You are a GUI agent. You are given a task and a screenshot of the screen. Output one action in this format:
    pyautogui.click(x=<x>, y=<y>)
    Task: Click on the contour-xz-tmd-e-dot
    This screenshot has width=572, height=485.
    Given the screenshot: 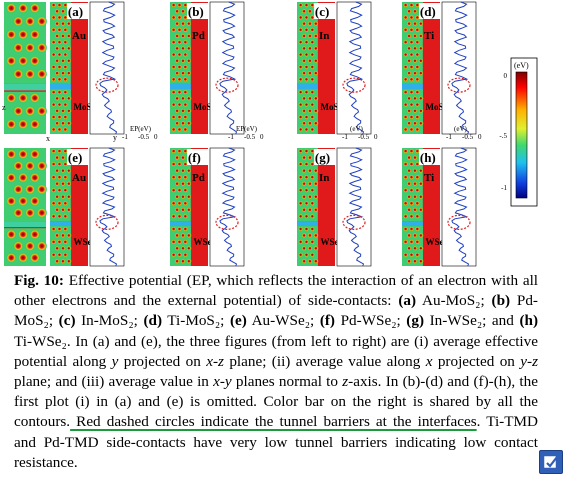 What is the action you would take?
    pyautogui.click(x=42, y=246)
    